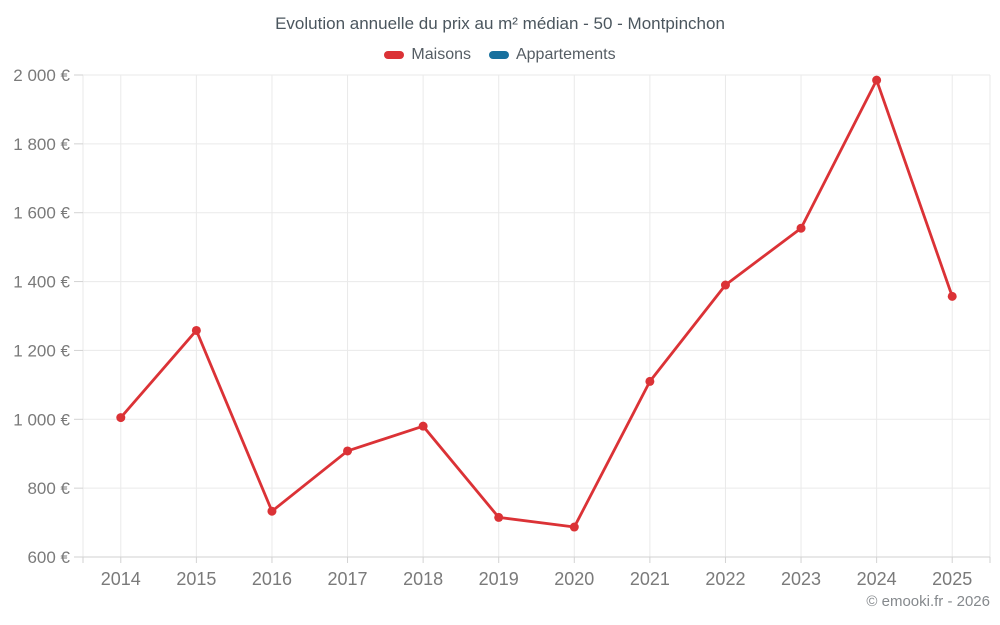 The image size is (1000, 625). Describe the element at coordinates (48, 557) in the screenshot. I see `y-tick-label: 600 €` at that location.